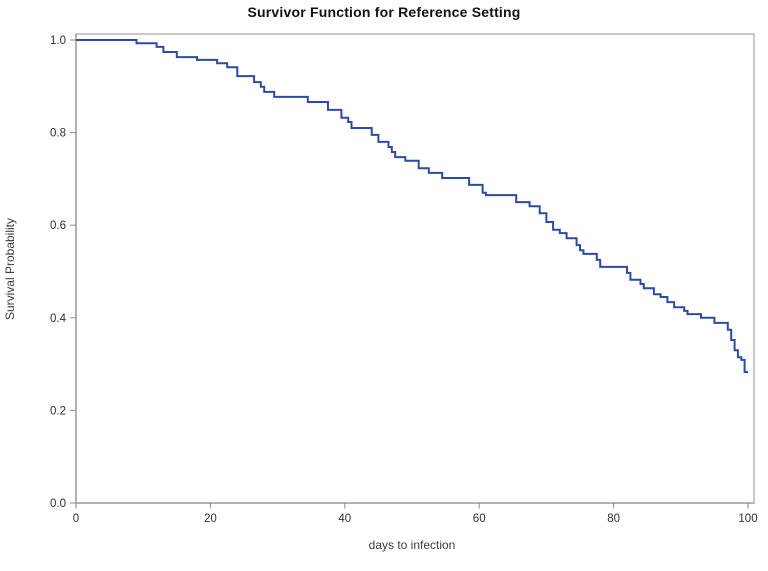 Image resolution: width=768 pixels, height=571 pixels. What do you see at coordinates (384, 12) in the screenshot?
I see `chart-title: Survivor Function for Reference Setting` at bounding box center [384, 12].